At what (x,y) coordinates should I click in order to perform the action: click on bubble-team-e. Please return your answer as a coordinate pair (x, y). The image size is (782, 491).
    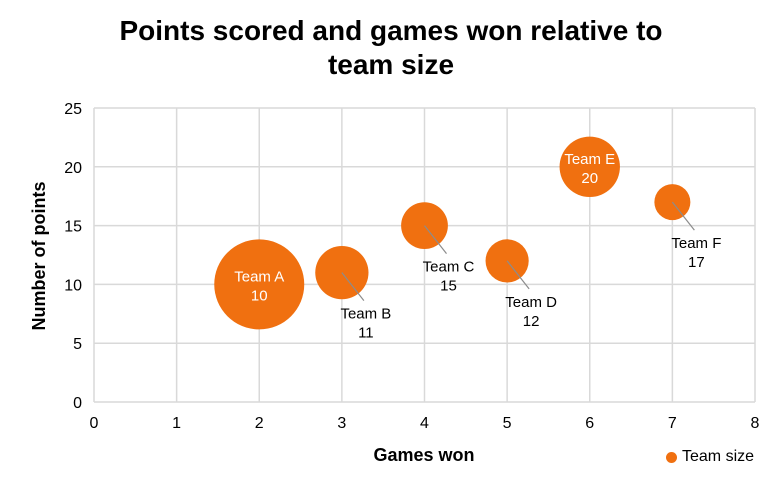
    Looking at the image, I should click on (589, 166).